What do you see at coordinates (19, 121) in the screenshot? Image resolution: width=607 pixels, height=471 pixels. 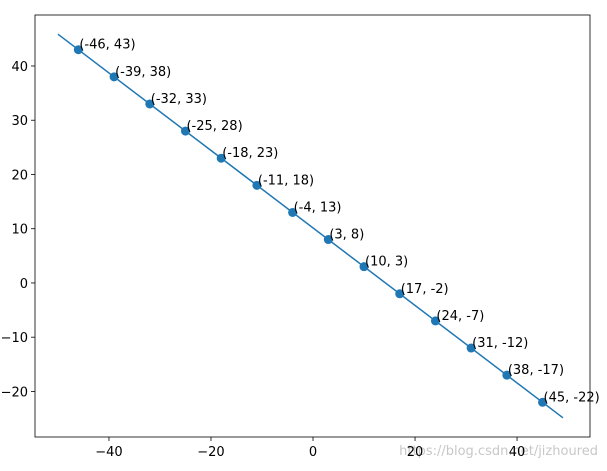 I see `y-tick-label: 30` at bounding box center [19, 121].